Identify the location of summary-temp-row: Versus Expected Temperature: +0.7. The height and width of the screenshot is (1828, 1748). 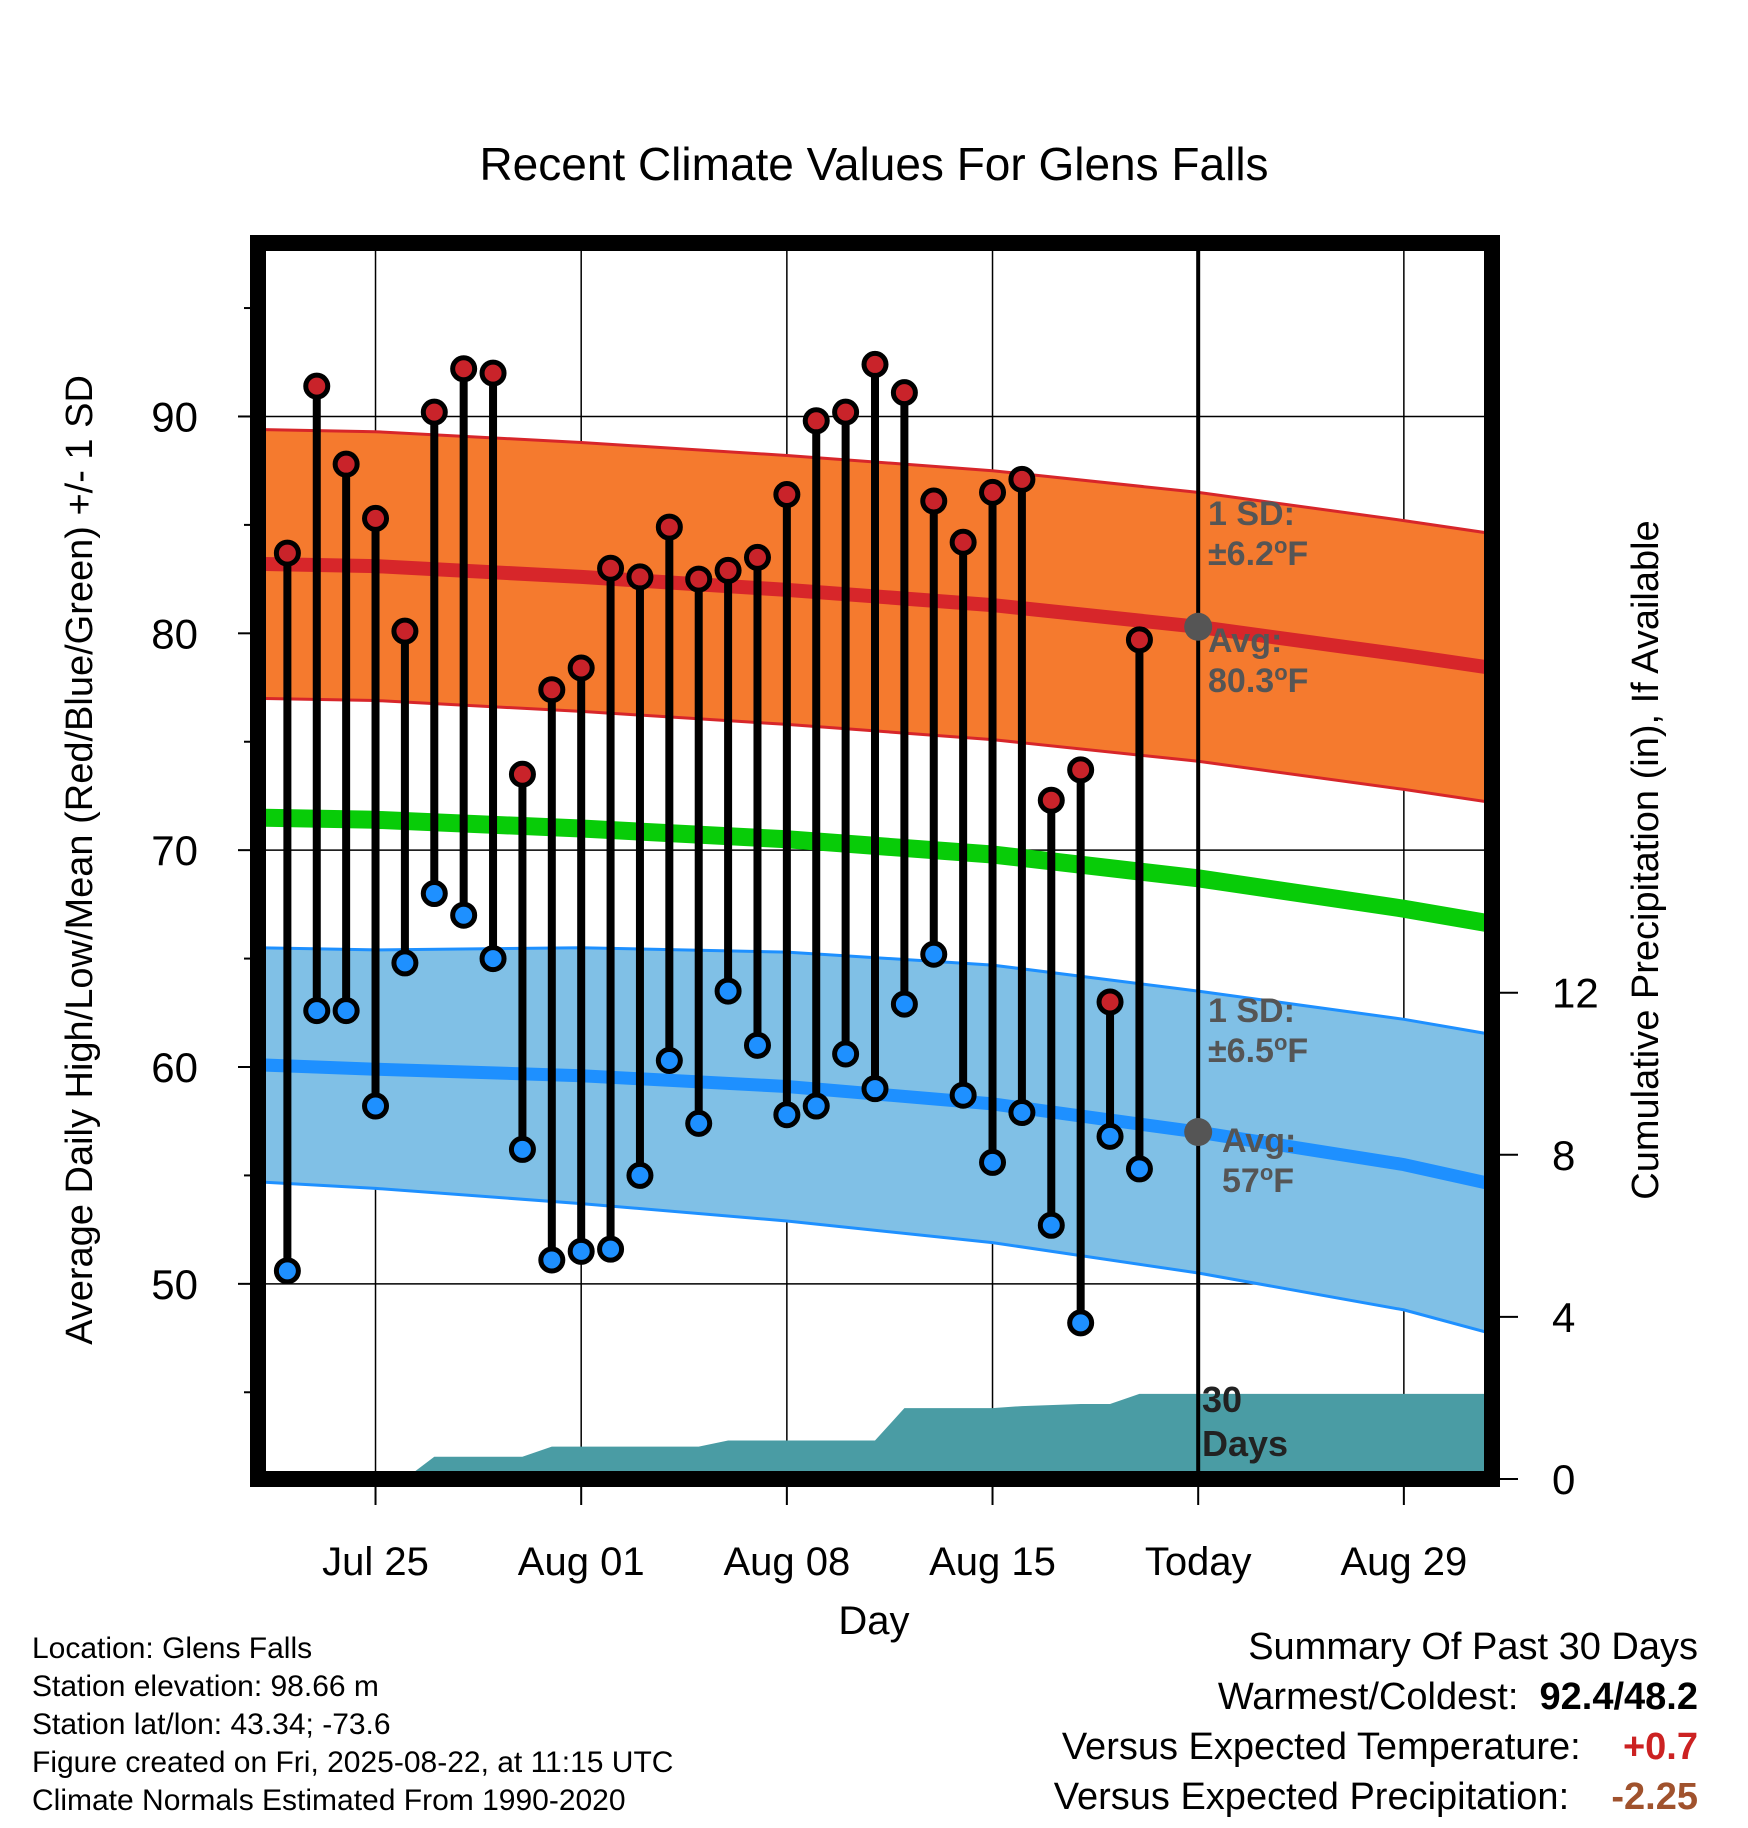
(1376, 1747).